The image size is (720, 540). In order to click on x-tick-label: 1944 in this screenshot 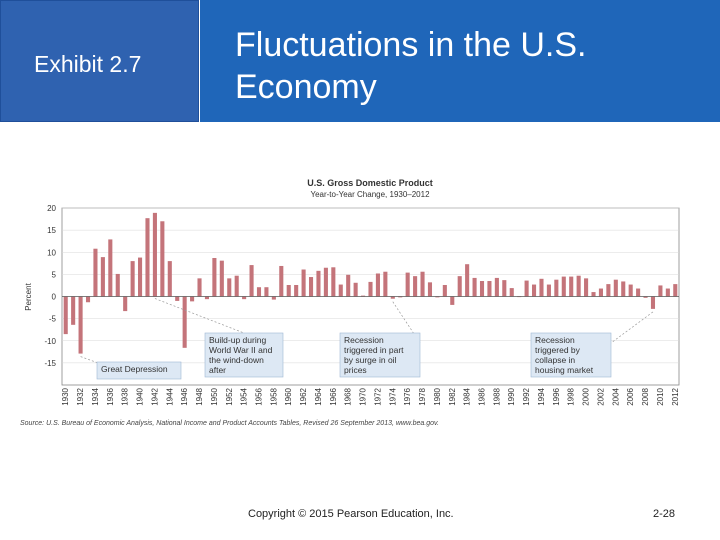, I will do `click(169, 396)`.